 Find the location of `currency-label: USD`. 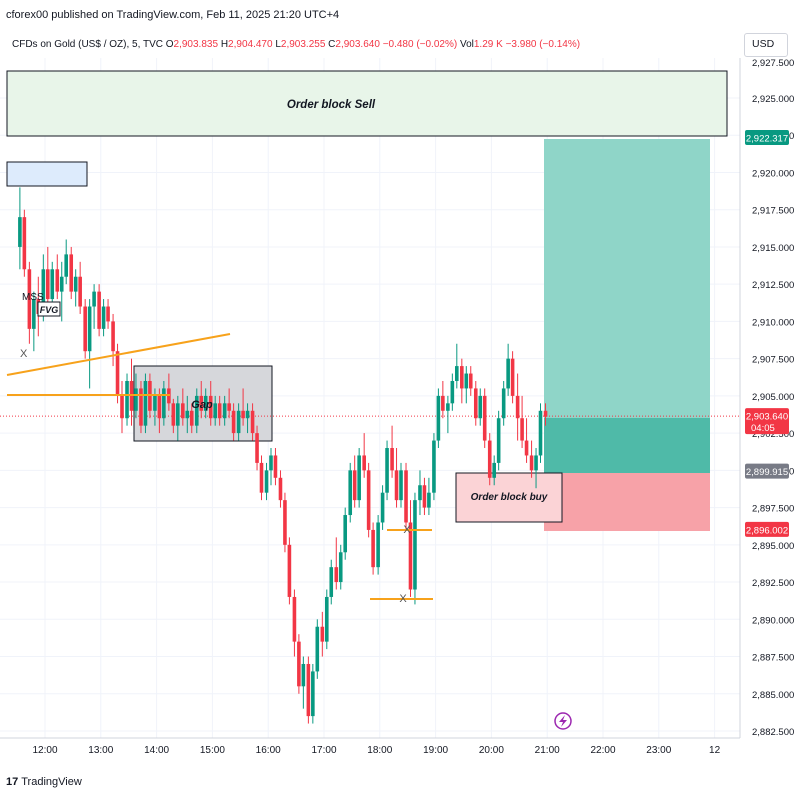

currency-label: USD is located at coordinates (763, 44).